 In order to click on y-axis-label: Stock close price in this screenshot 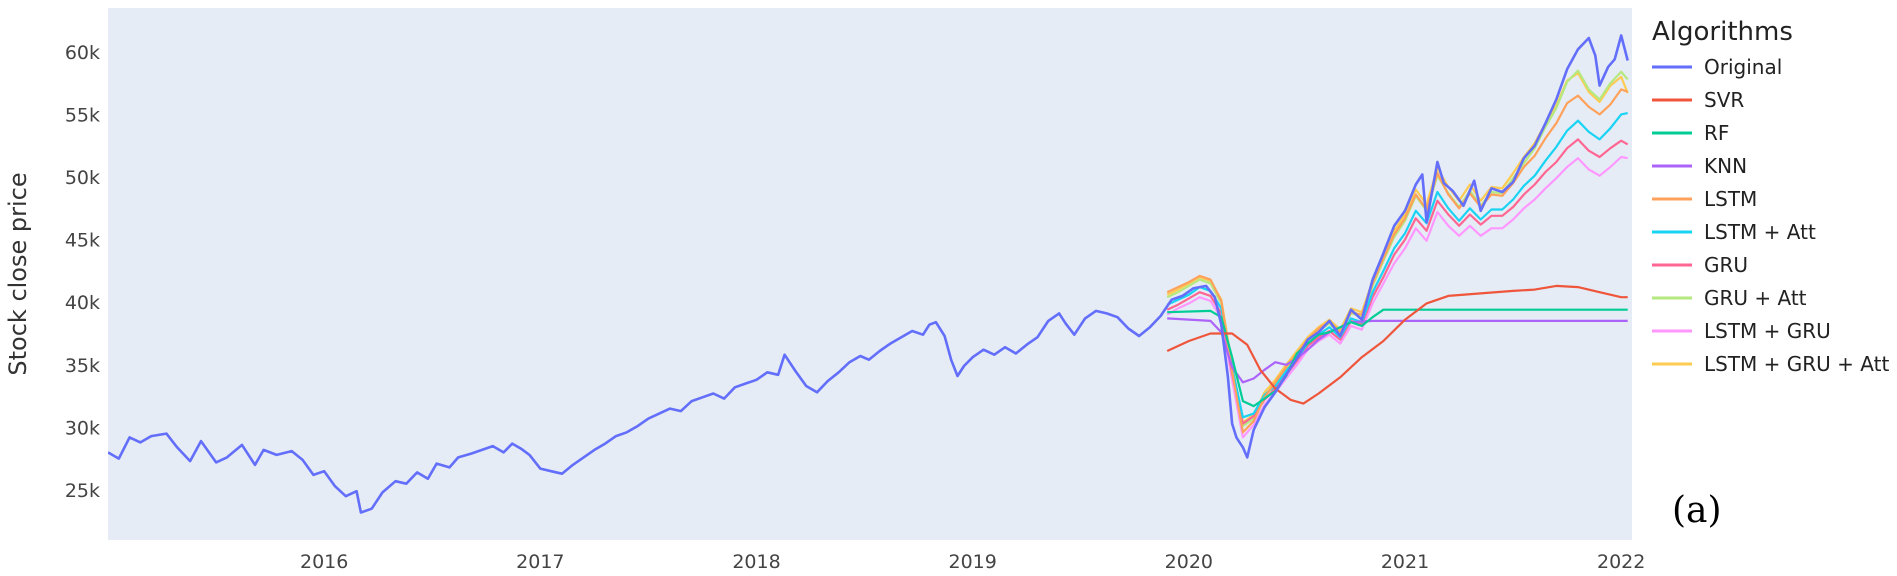, I will do `click(18, 273)`.